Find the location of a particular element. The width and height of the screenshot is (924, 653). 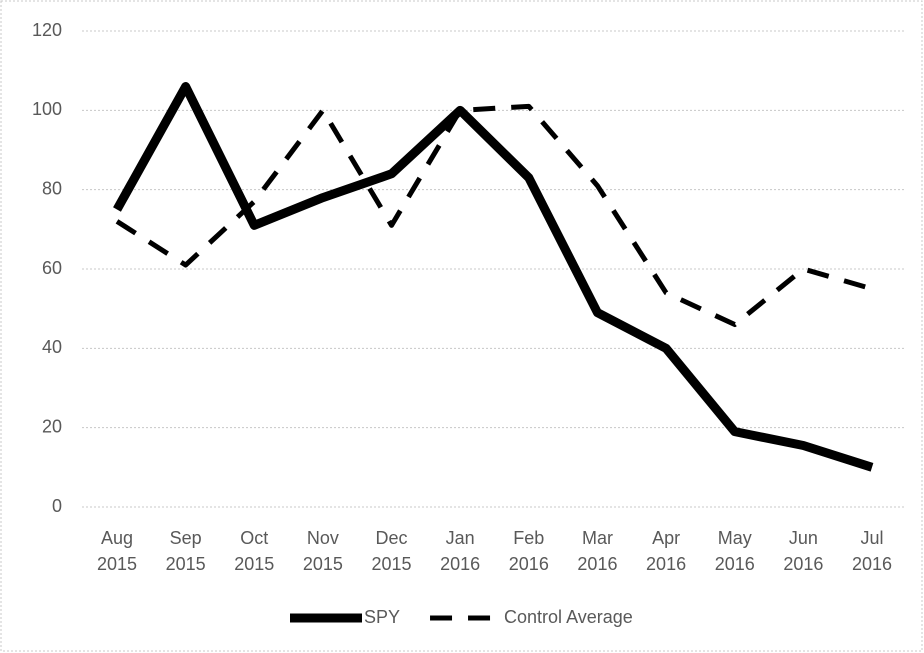

x-tick-label: Oct 2015 is located at coordinates (254, 551).